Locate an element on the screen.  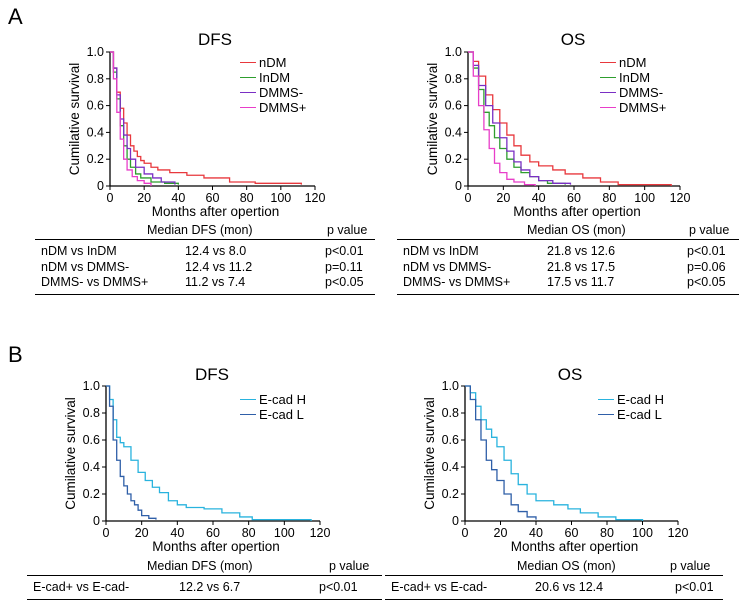
legend-a-os: nDM InDM DMMS- DMMS+ is located at coordinates (633, 85).